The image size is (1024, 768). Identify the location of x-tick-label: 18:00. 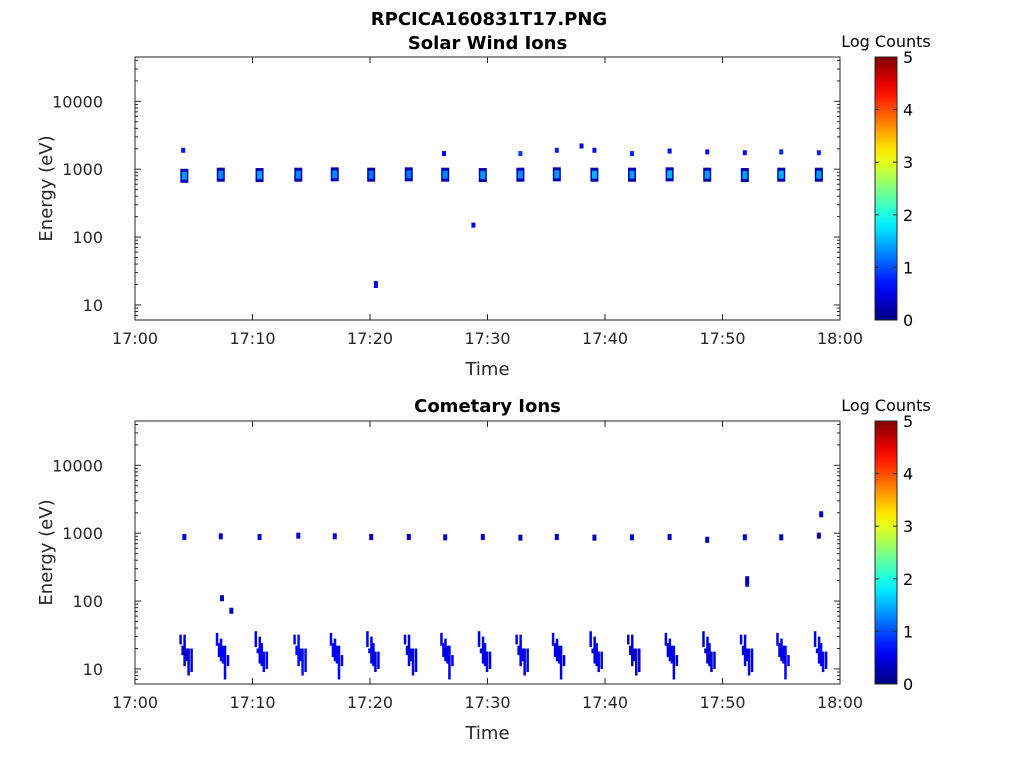
(840, 702).